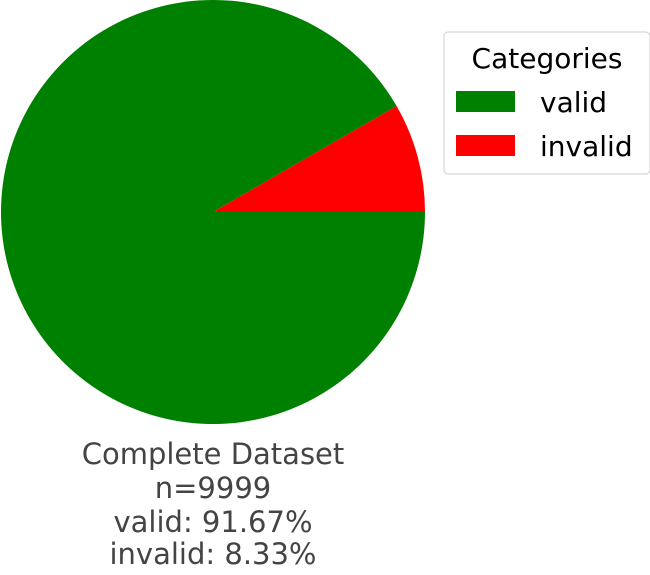 This screenshot has width=650, height=575. Describe the element at coordinates (485, 145) in the screenshot. I see `legend-swatch-invalid` at that location.